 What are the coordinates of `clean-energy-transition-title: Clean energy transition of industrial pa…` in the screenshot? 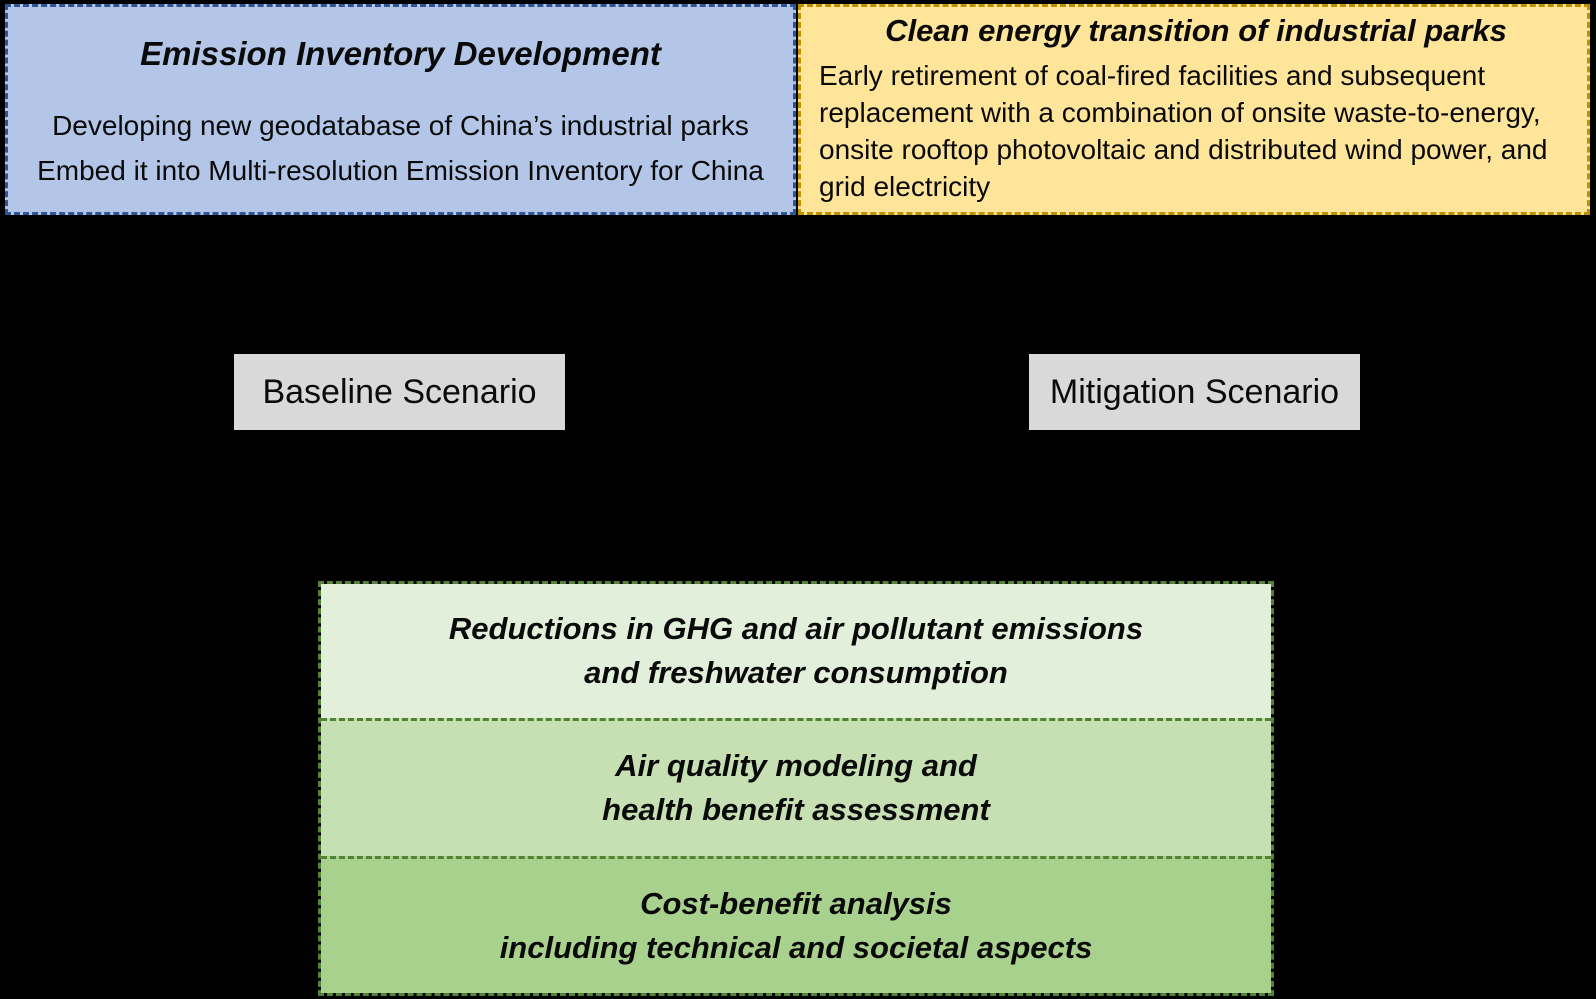 It's located at (1196, 30).